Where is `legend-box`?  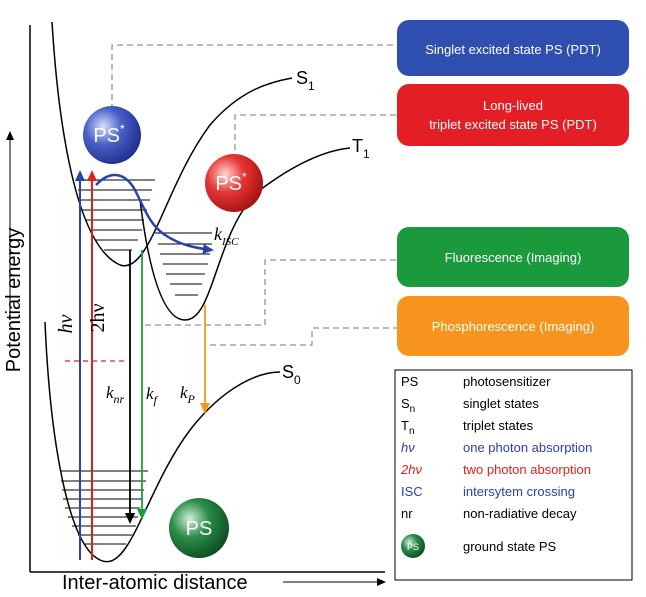 legend-box is located at coordinates (513, 475).